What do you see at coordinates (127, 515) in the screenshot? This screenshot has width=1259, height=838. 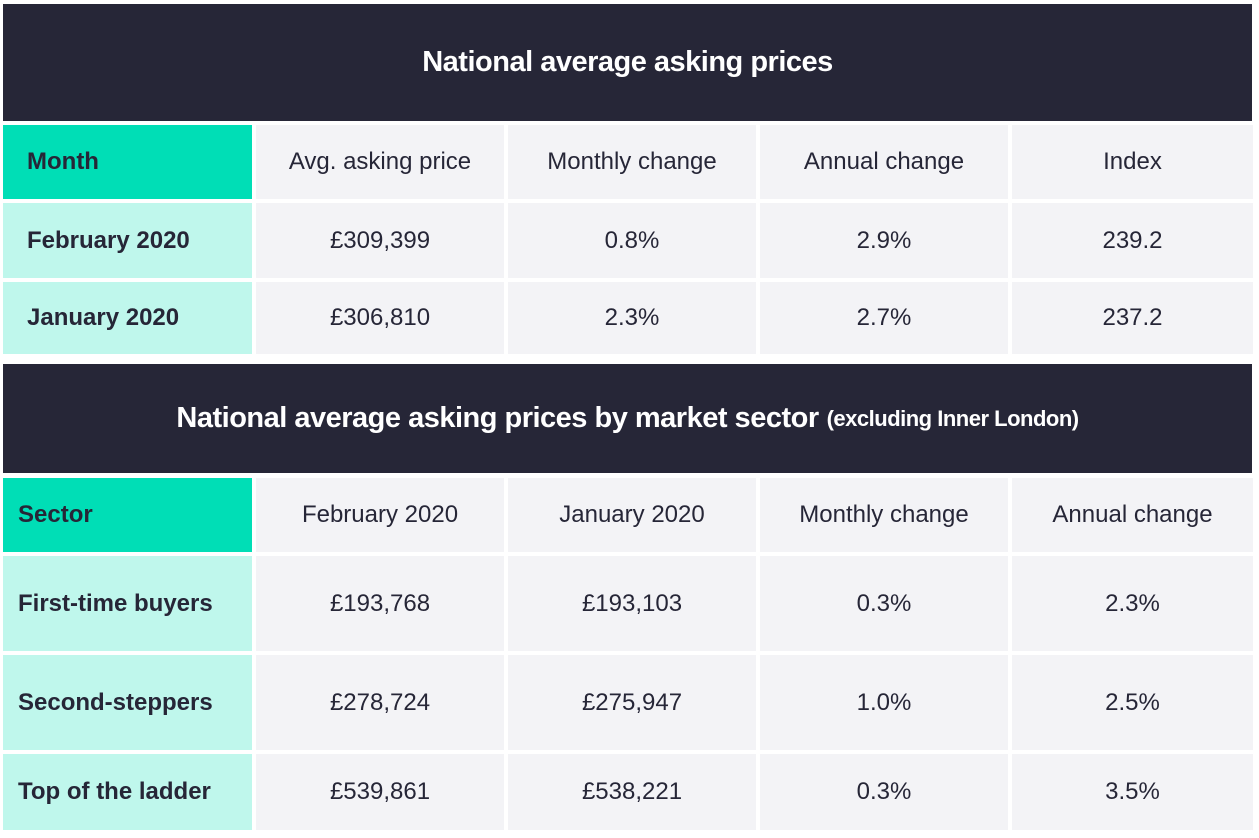 I see `table2-header-sector: Sector` at bounding box center [127, 515].